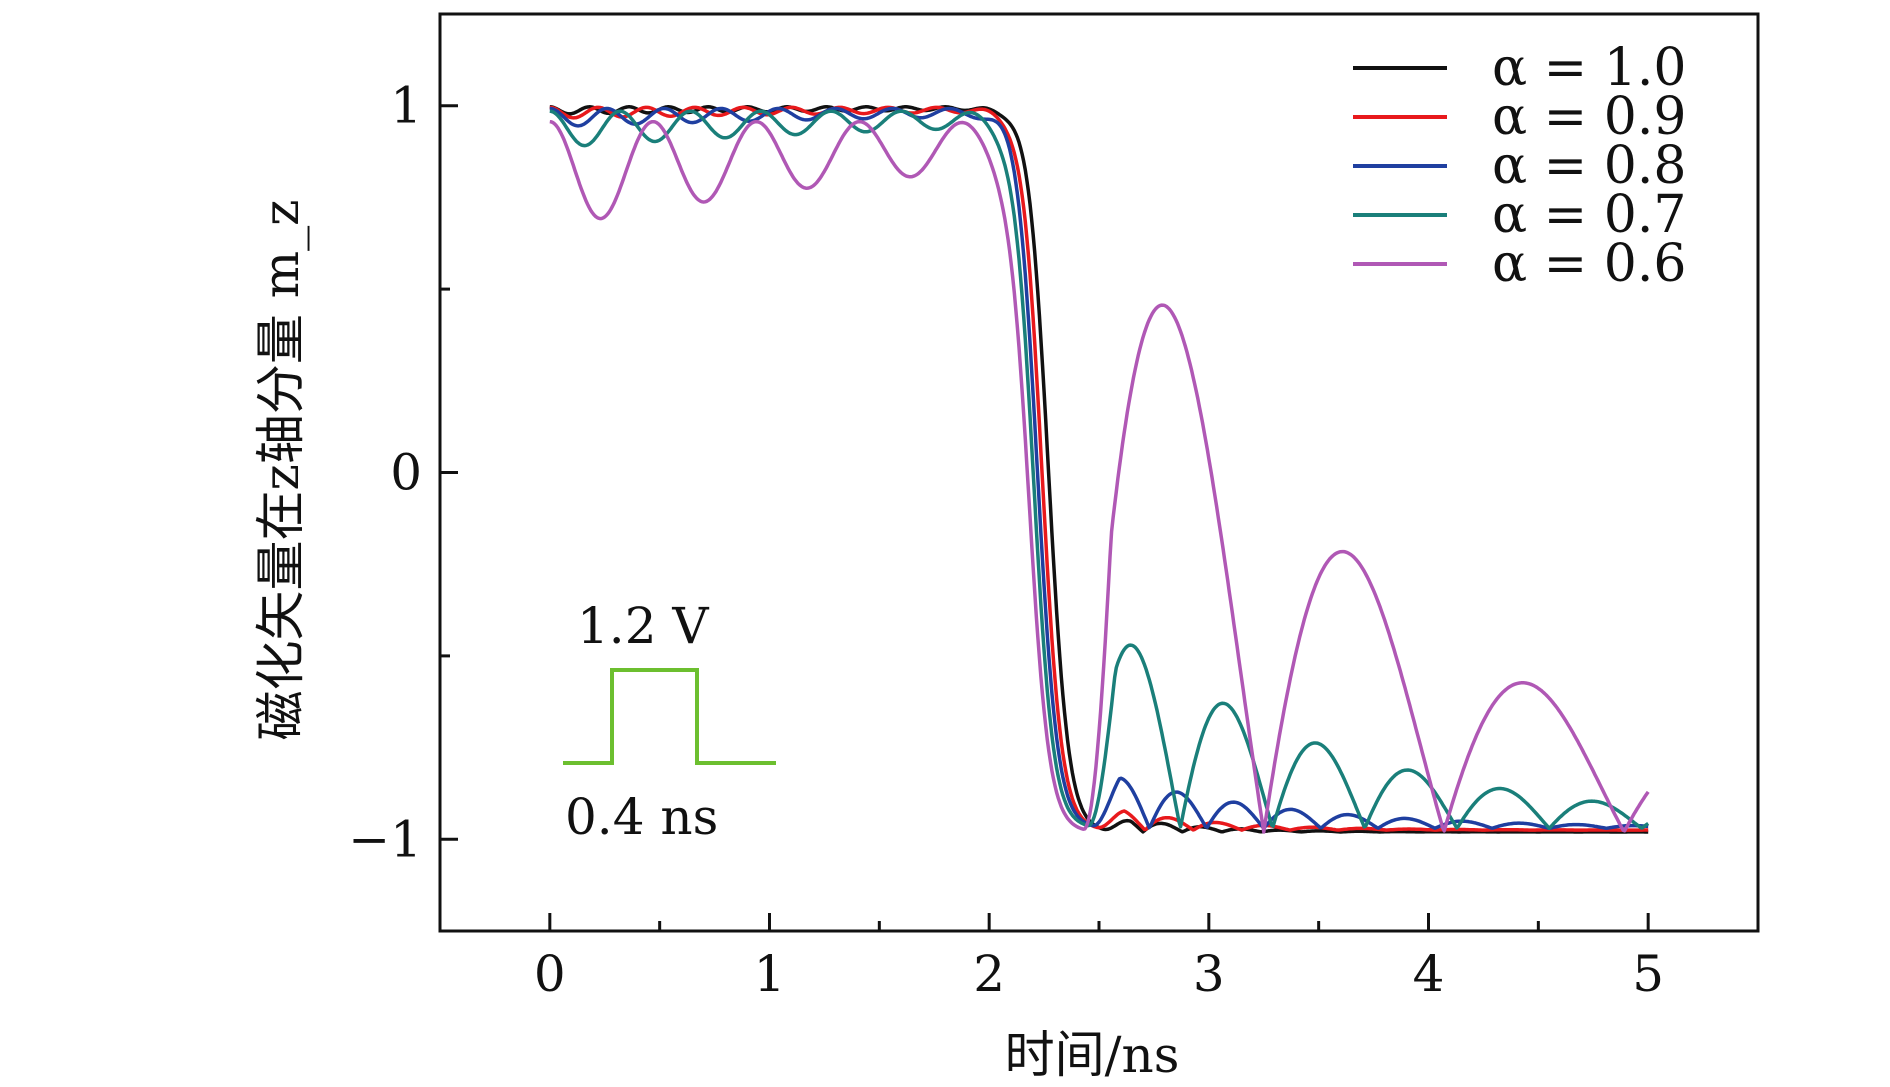 This screenshot has width=1890, height=1087. I want to click on x-tick-label: 0, so click(550, 974).